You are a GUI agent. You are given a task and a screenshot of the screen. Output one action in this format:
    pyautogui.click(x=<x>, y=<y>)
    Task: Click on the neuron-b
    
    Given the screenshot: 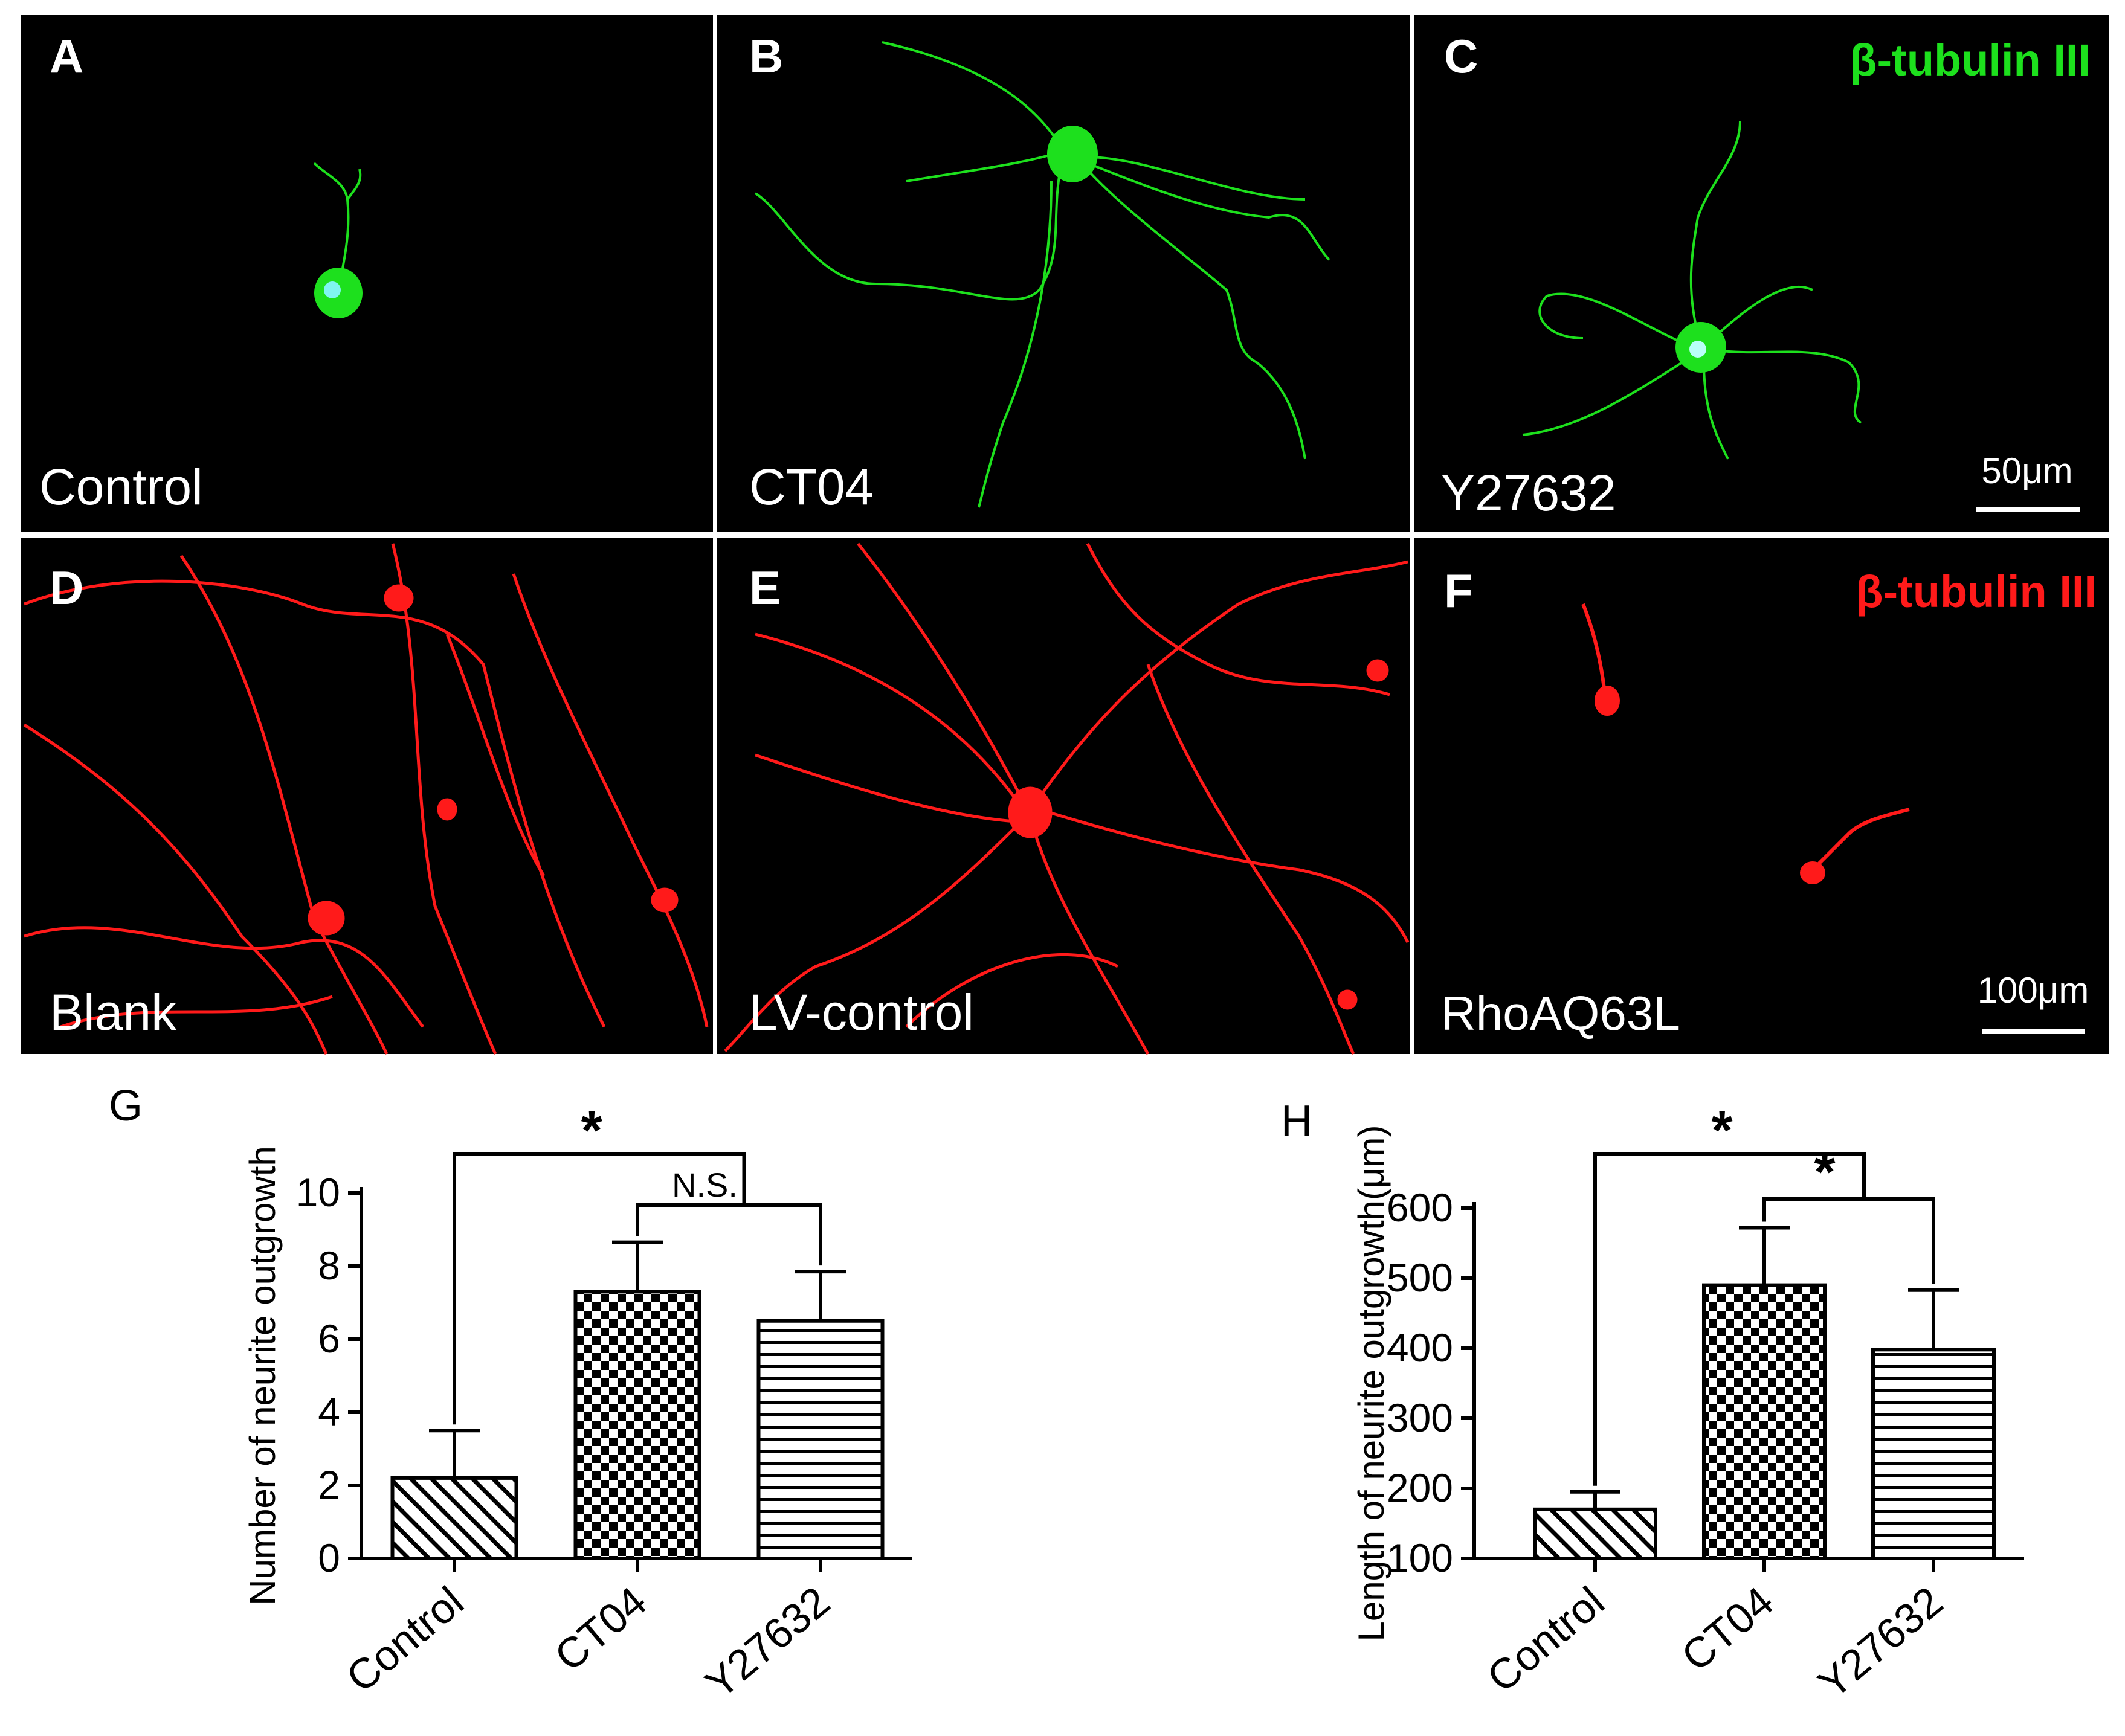 What is the action you would take?
    pyautogui.click(x=1042, y=274)
    